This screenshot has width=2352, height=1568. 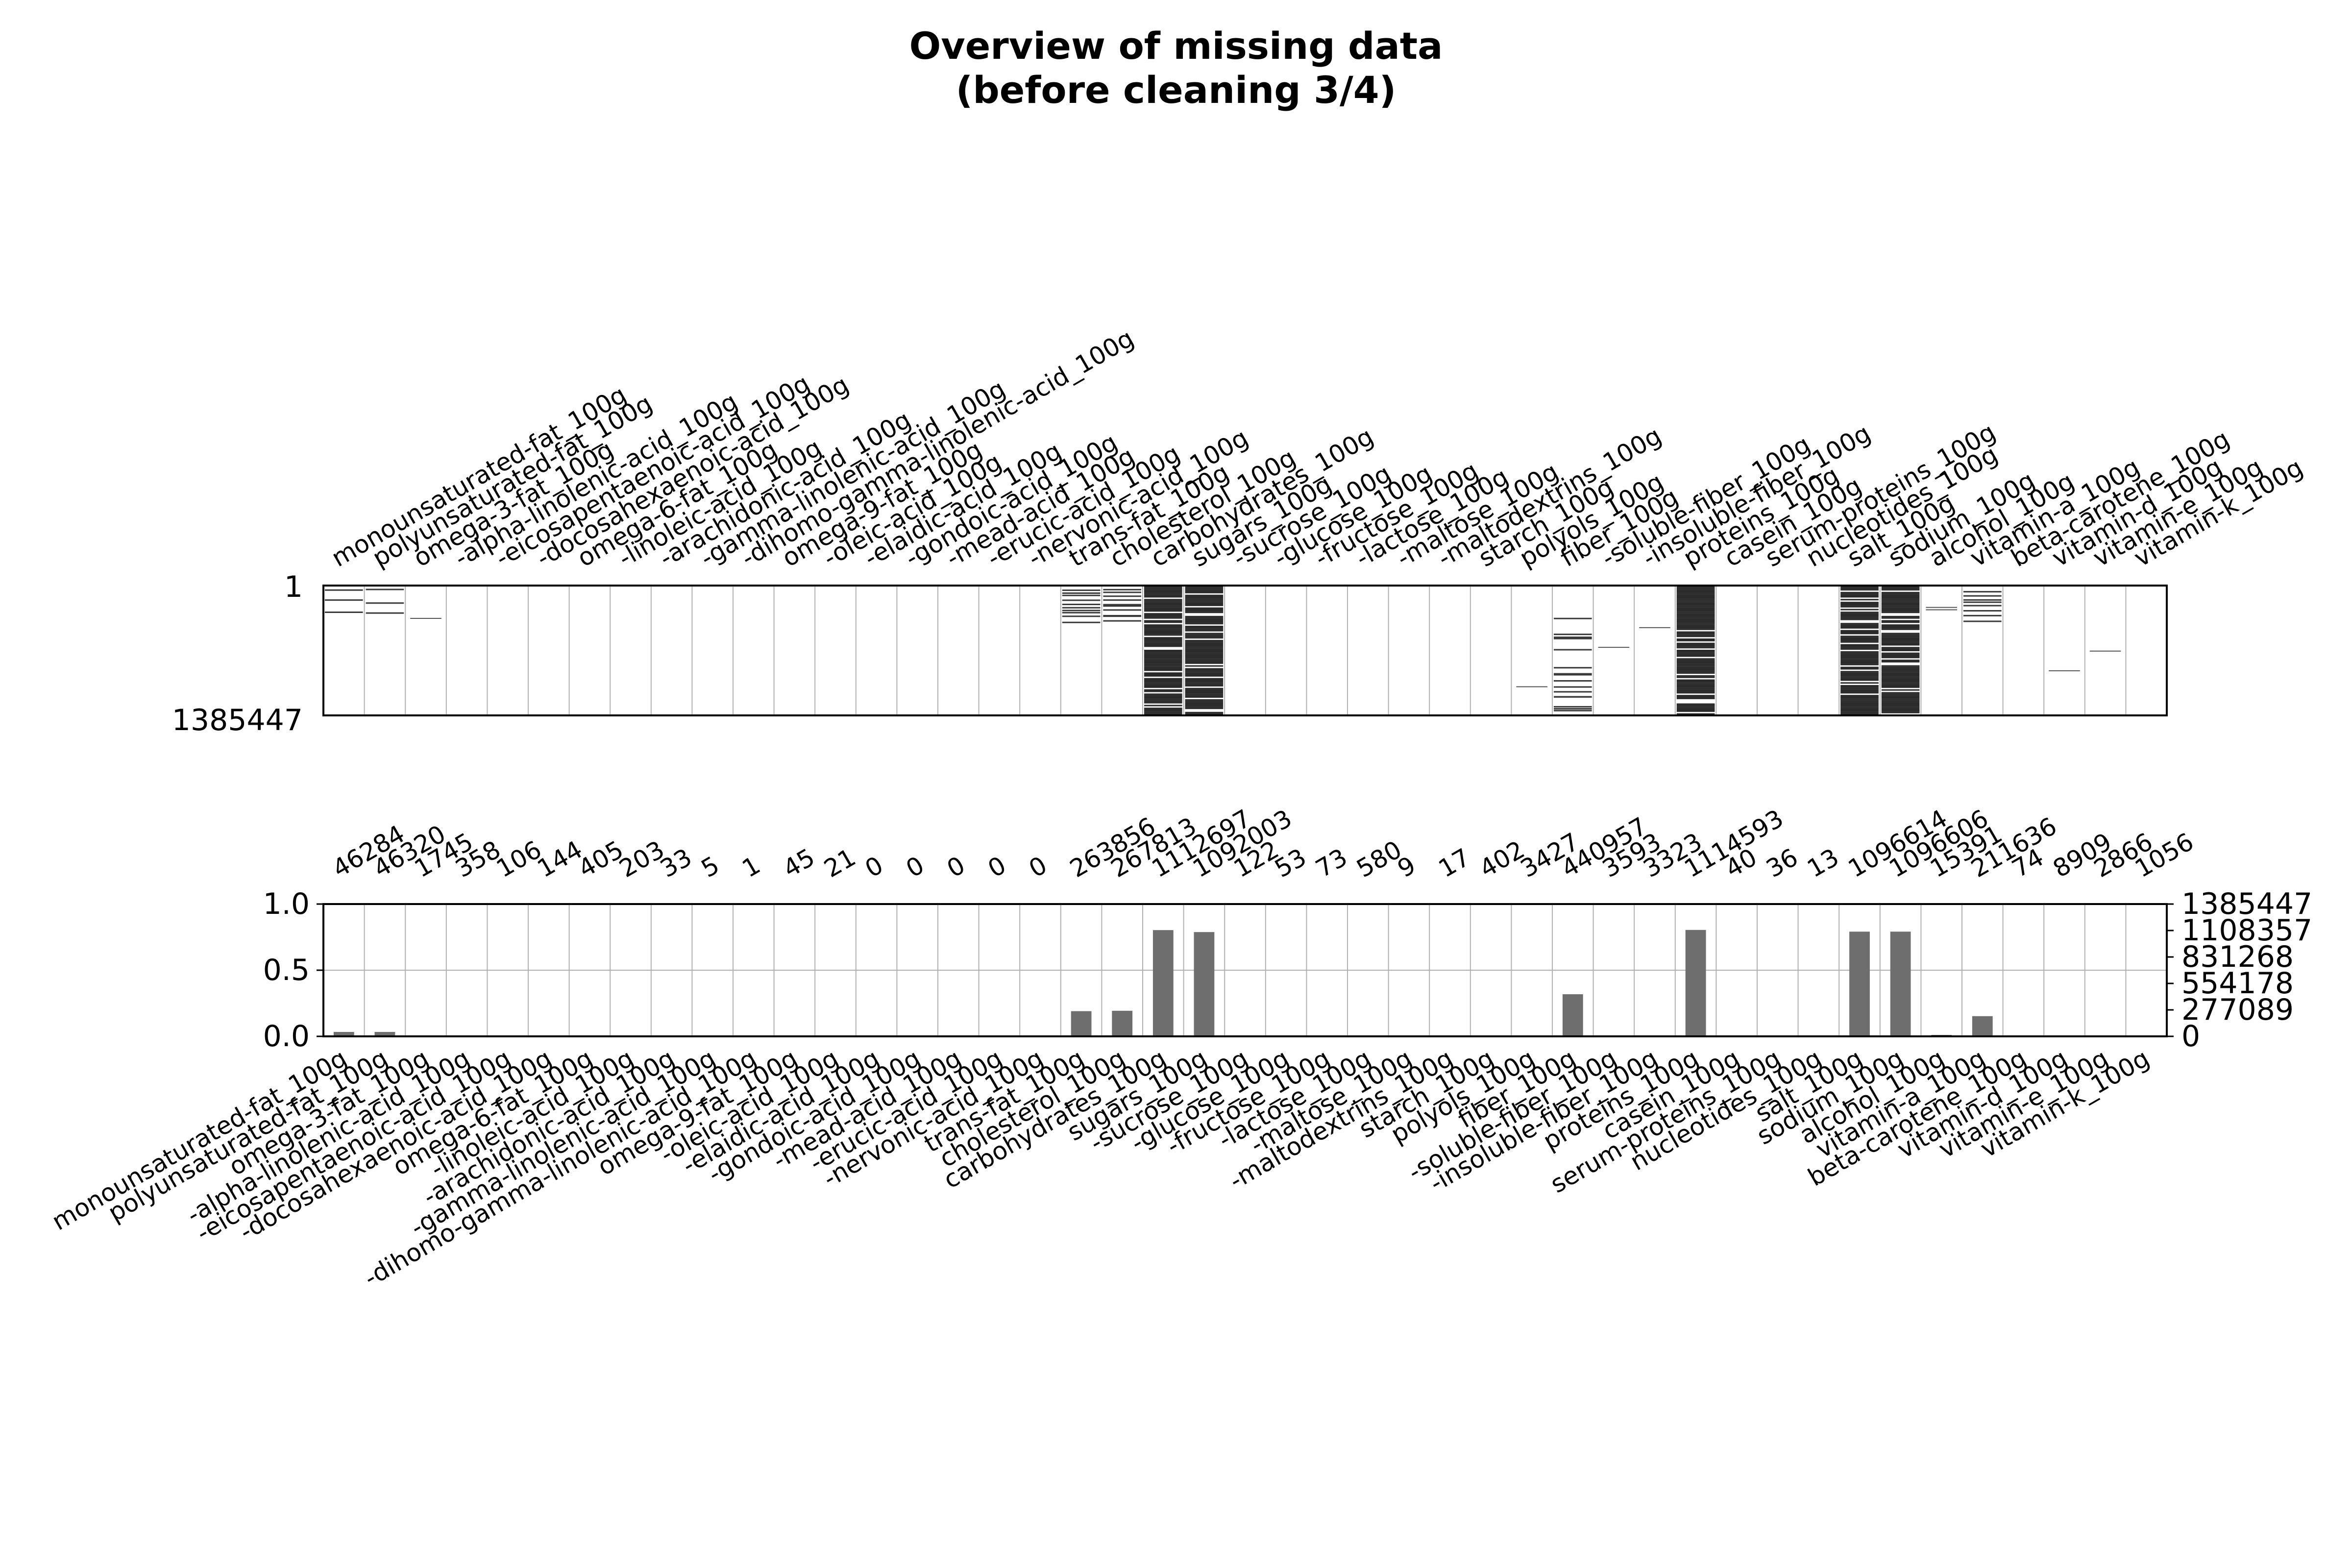 I want to click on chart-title-line-1: Overview of missing data, so click(x=1176, y=46).